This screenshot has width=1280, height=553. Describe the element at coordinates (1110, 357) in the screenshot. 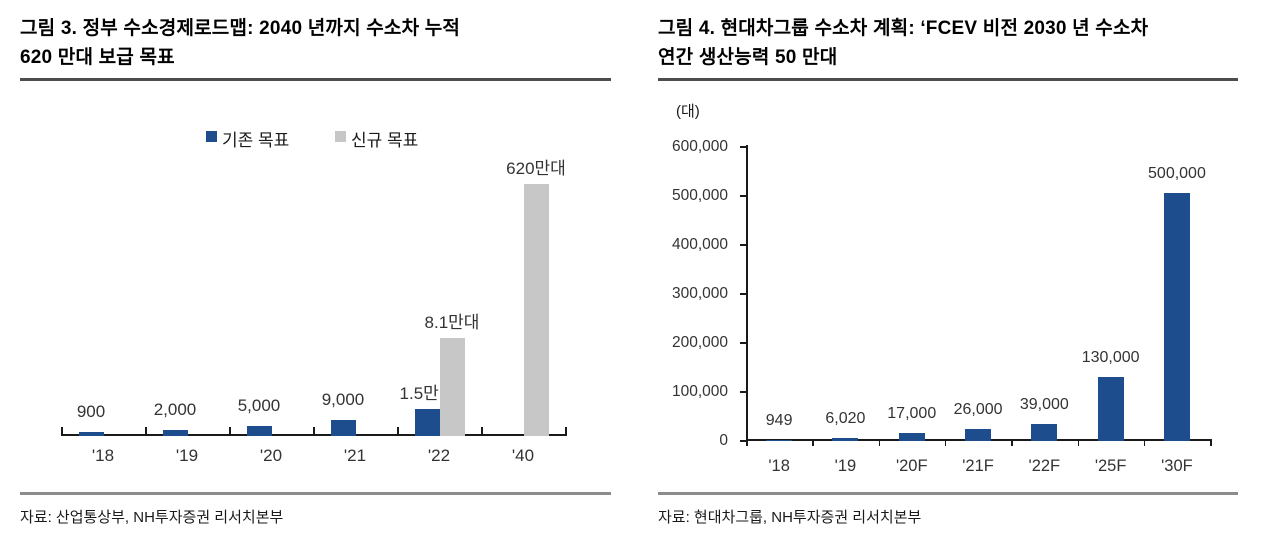

I see `value-label: 130,000` at that location.